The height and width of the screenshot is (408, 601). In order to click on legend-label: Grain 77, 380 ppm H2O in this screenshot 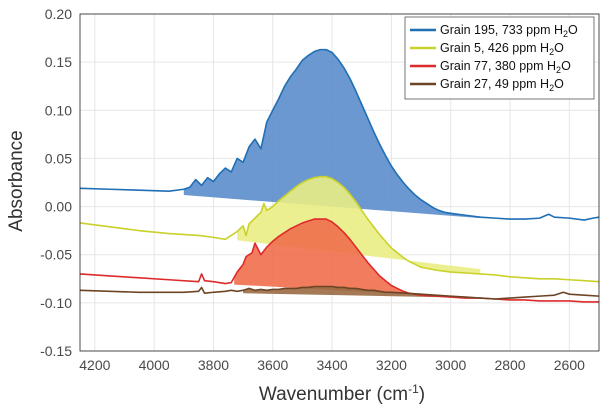, I will do `click(505, 67)`.